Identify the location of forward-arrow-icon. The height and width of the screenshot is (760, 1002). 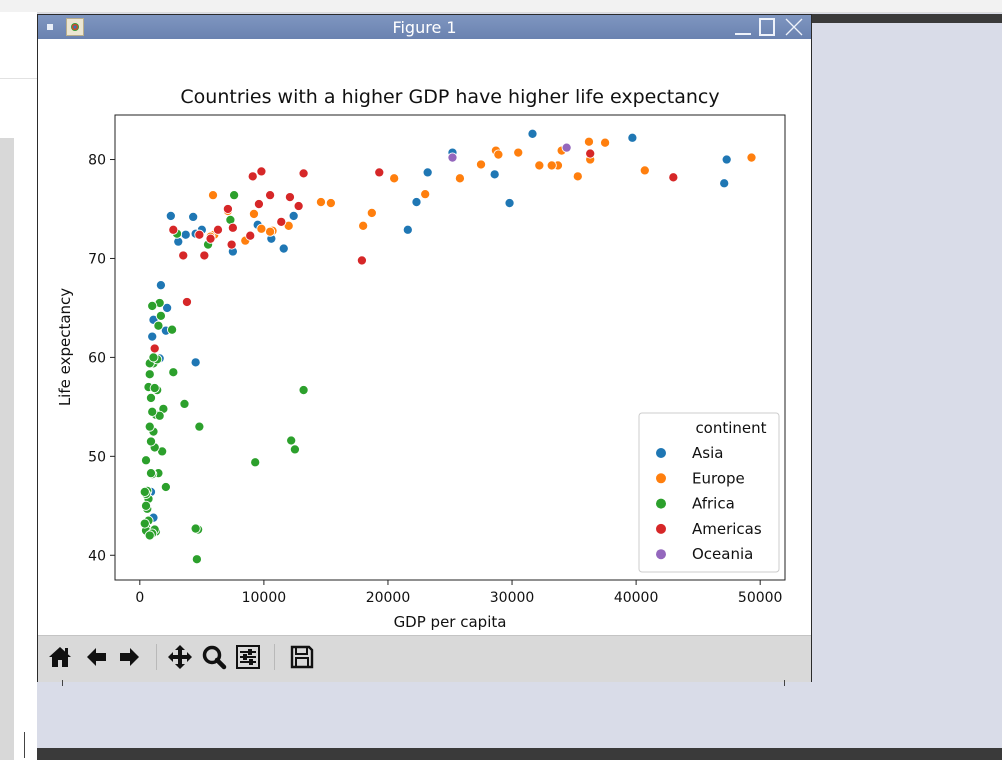
(130, 657).